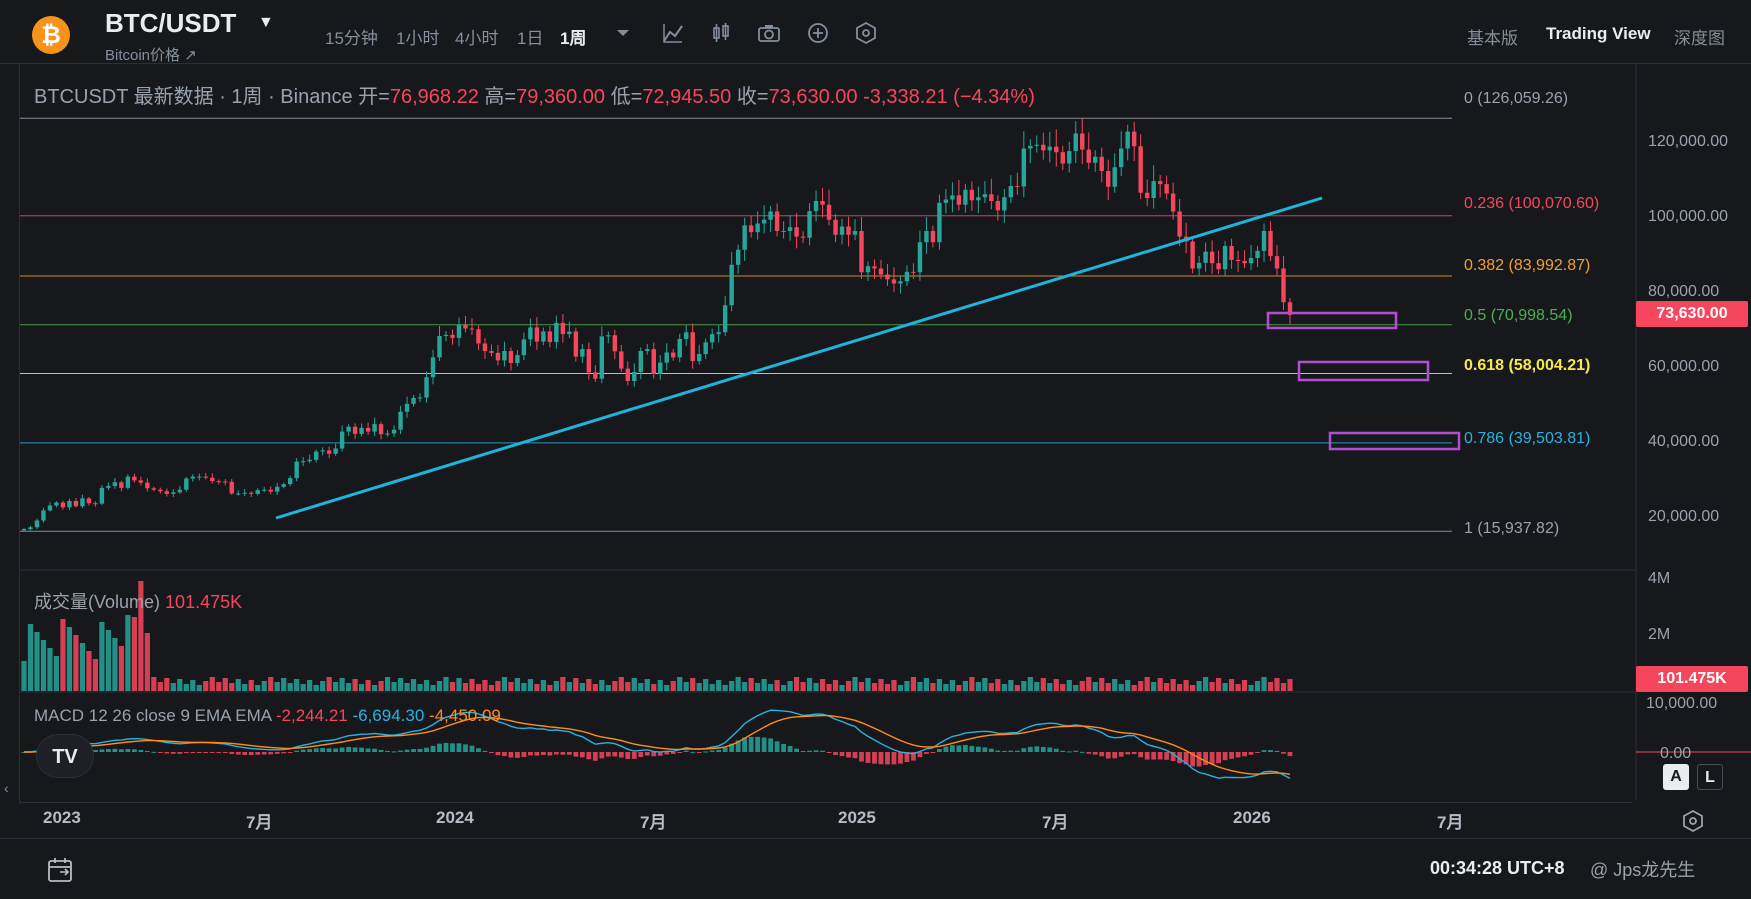 The height and width of the screenshot is (899, 1751). Describe the element at coordinates (1693, 823) in the screenshot. I see `time-axis-settings-icon` at that location.